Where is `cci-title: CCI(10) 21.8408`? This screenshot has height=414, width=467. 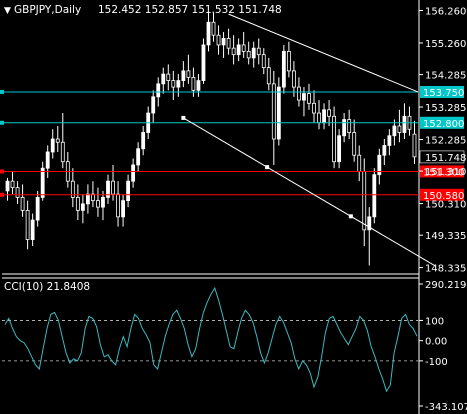 cci-title: CCI(10) 21.8408 is located at coordinates (47, 287).